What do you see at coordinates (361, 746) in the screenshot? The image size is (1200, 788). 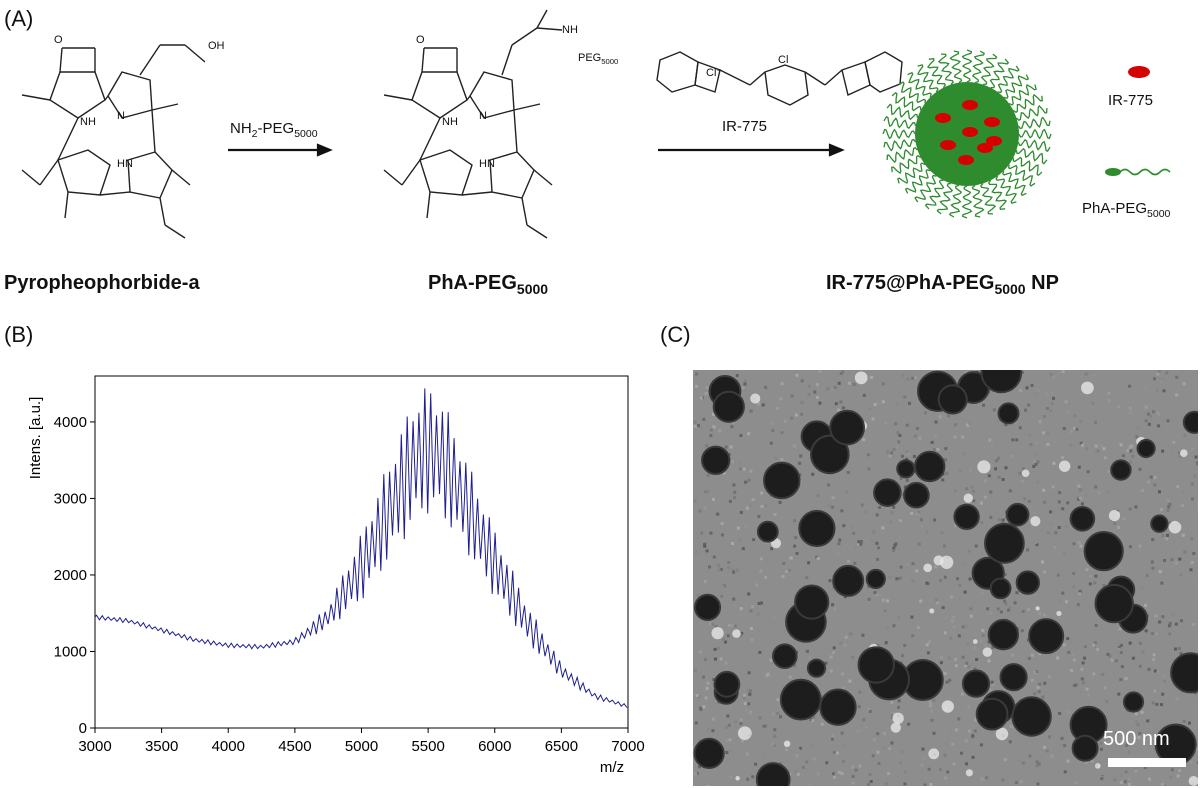 I see `x-tick-label: 5000` at bounding box center [361, 746].